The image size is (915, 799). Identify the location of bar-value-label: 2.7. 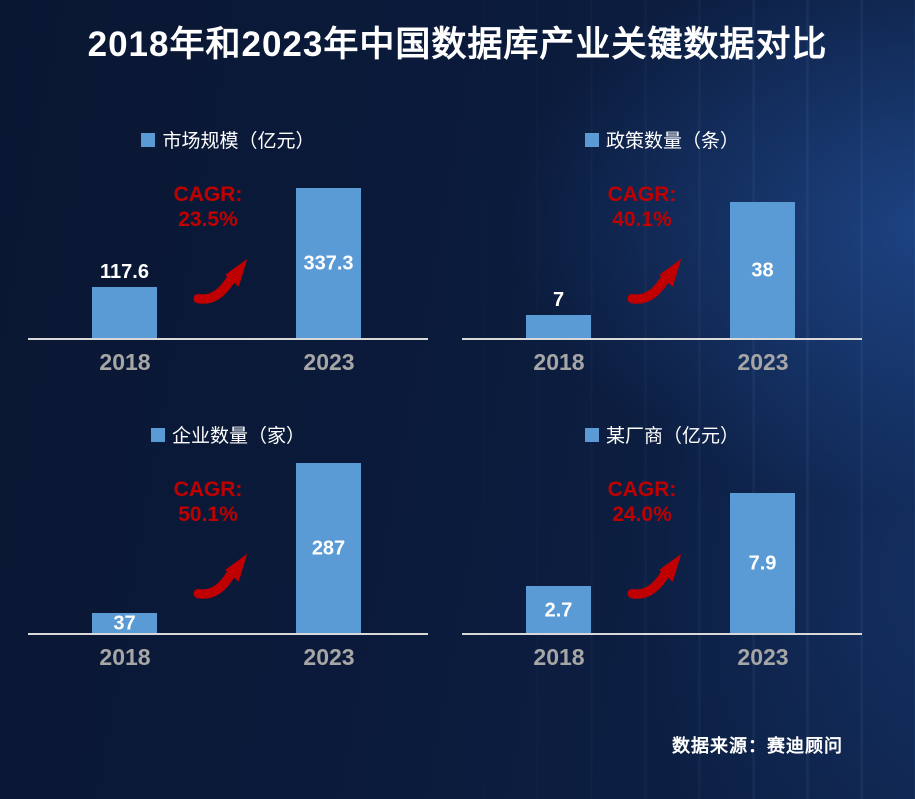
(558, 610).